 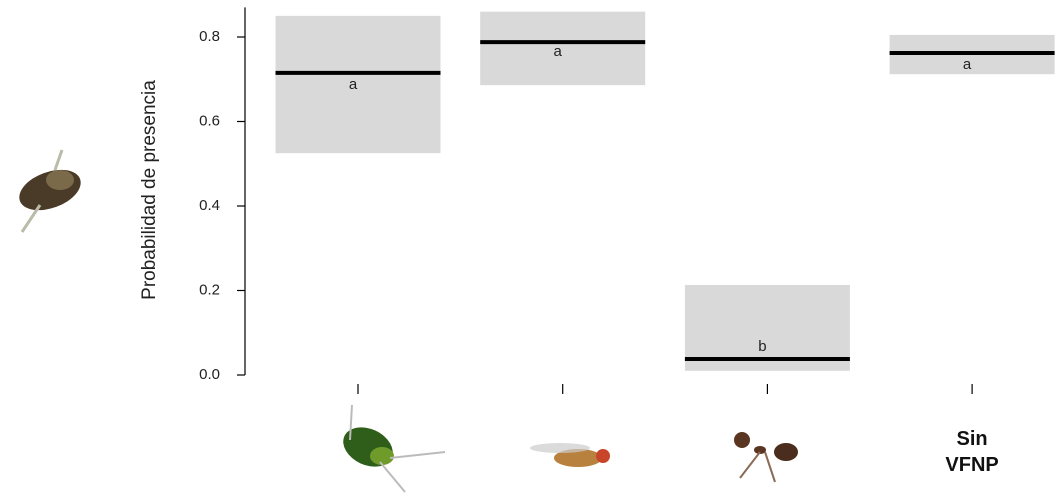 What do you see at coordinates (209, 120) in the screenshot?
I see `y-tick-label: 0.6` at bounding box center [209, 120].